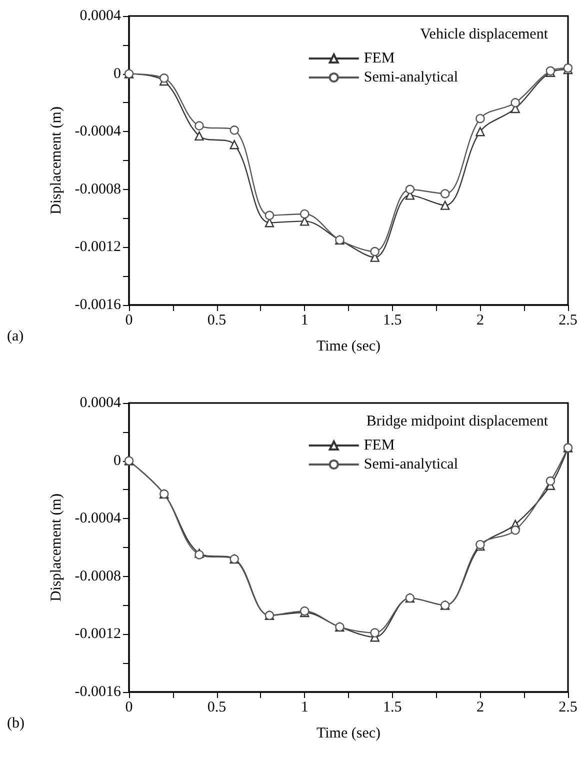  What do you see at coordinates (457, 422) in the screenshot?
I see `legend-title: Bridge midpoint displacement` at bounding box center [457, 422].